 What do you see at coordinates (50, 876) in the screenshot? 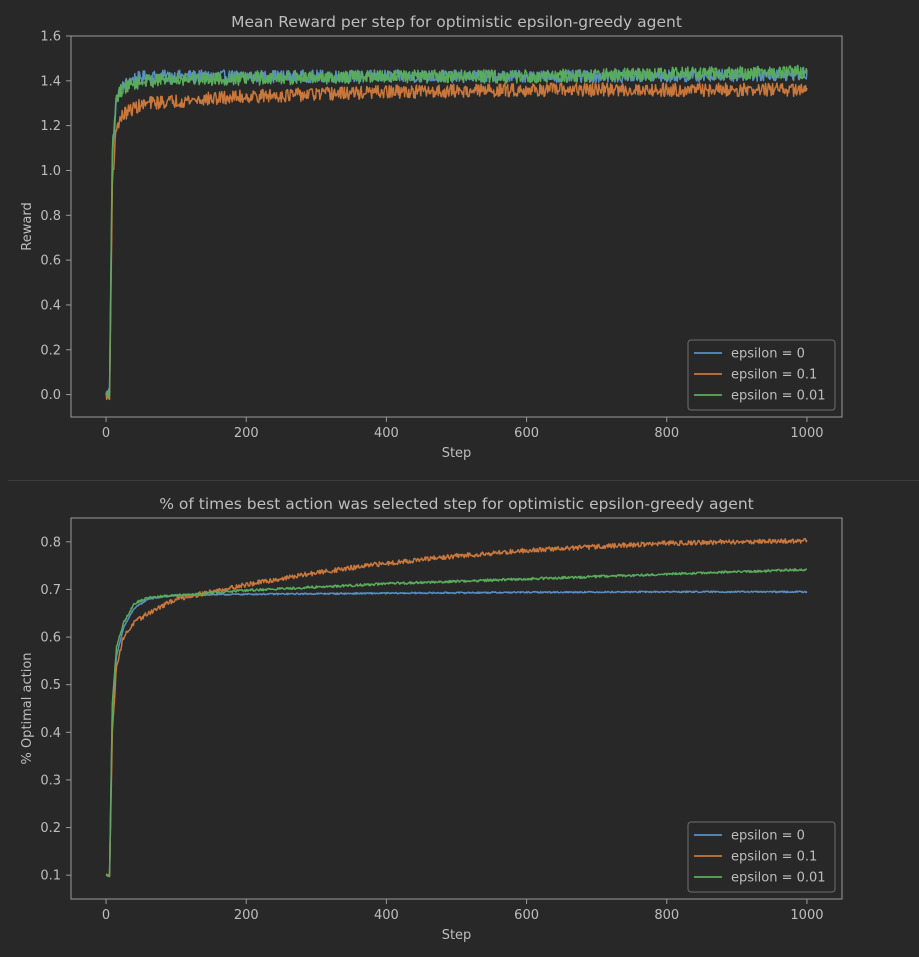
I see `y-tick-label: 0.1` at bounding box center [50, 876].